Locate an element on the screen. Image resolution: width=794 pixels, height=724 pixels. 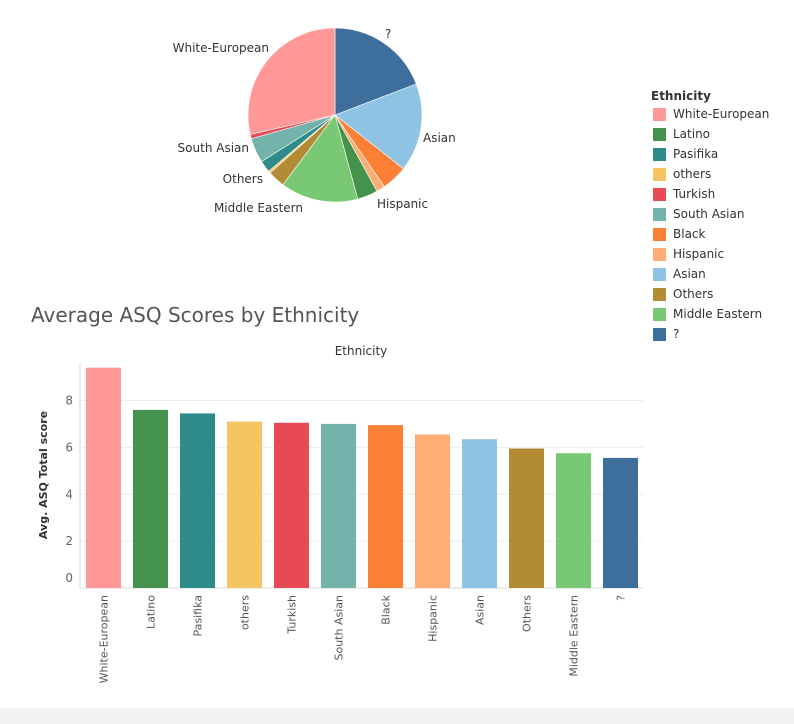
x-category-label: Pasifika is located at coordinates (198, 616).